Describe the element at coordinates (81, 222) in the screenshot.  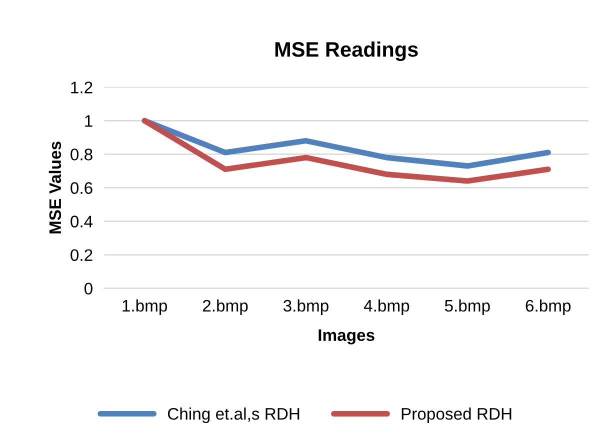
I see `y-tick-label: 0.4` at that location.